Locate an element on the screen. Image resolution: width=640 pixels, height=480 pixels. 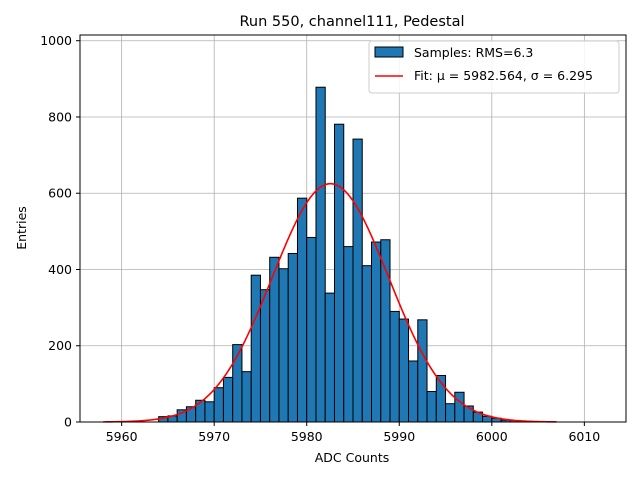
y-axis-label: Entries is located at coordinates (21, 228).